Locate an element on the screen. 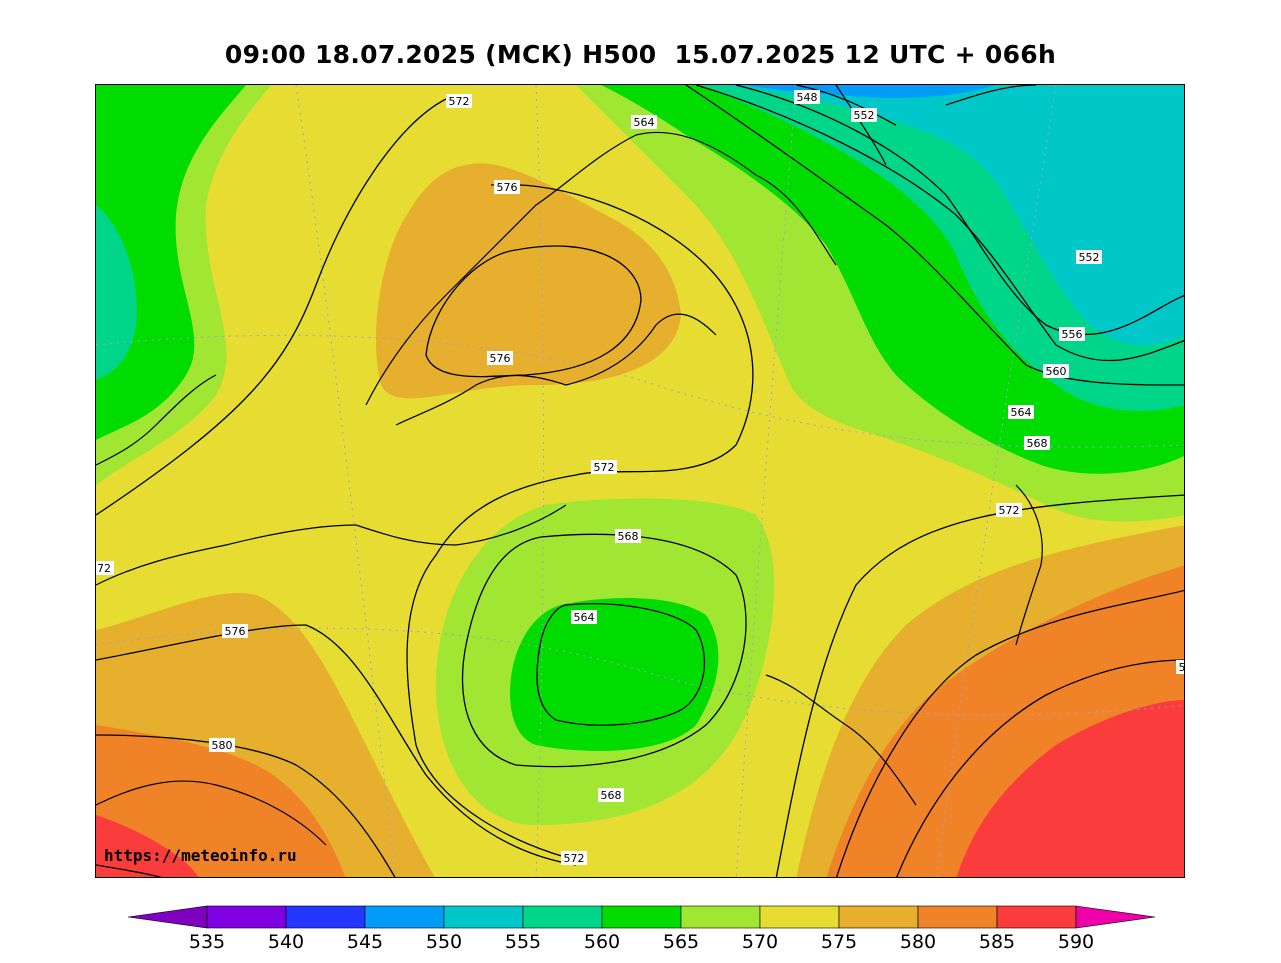  contour-label: 548 is located at coordinates (807, 97).